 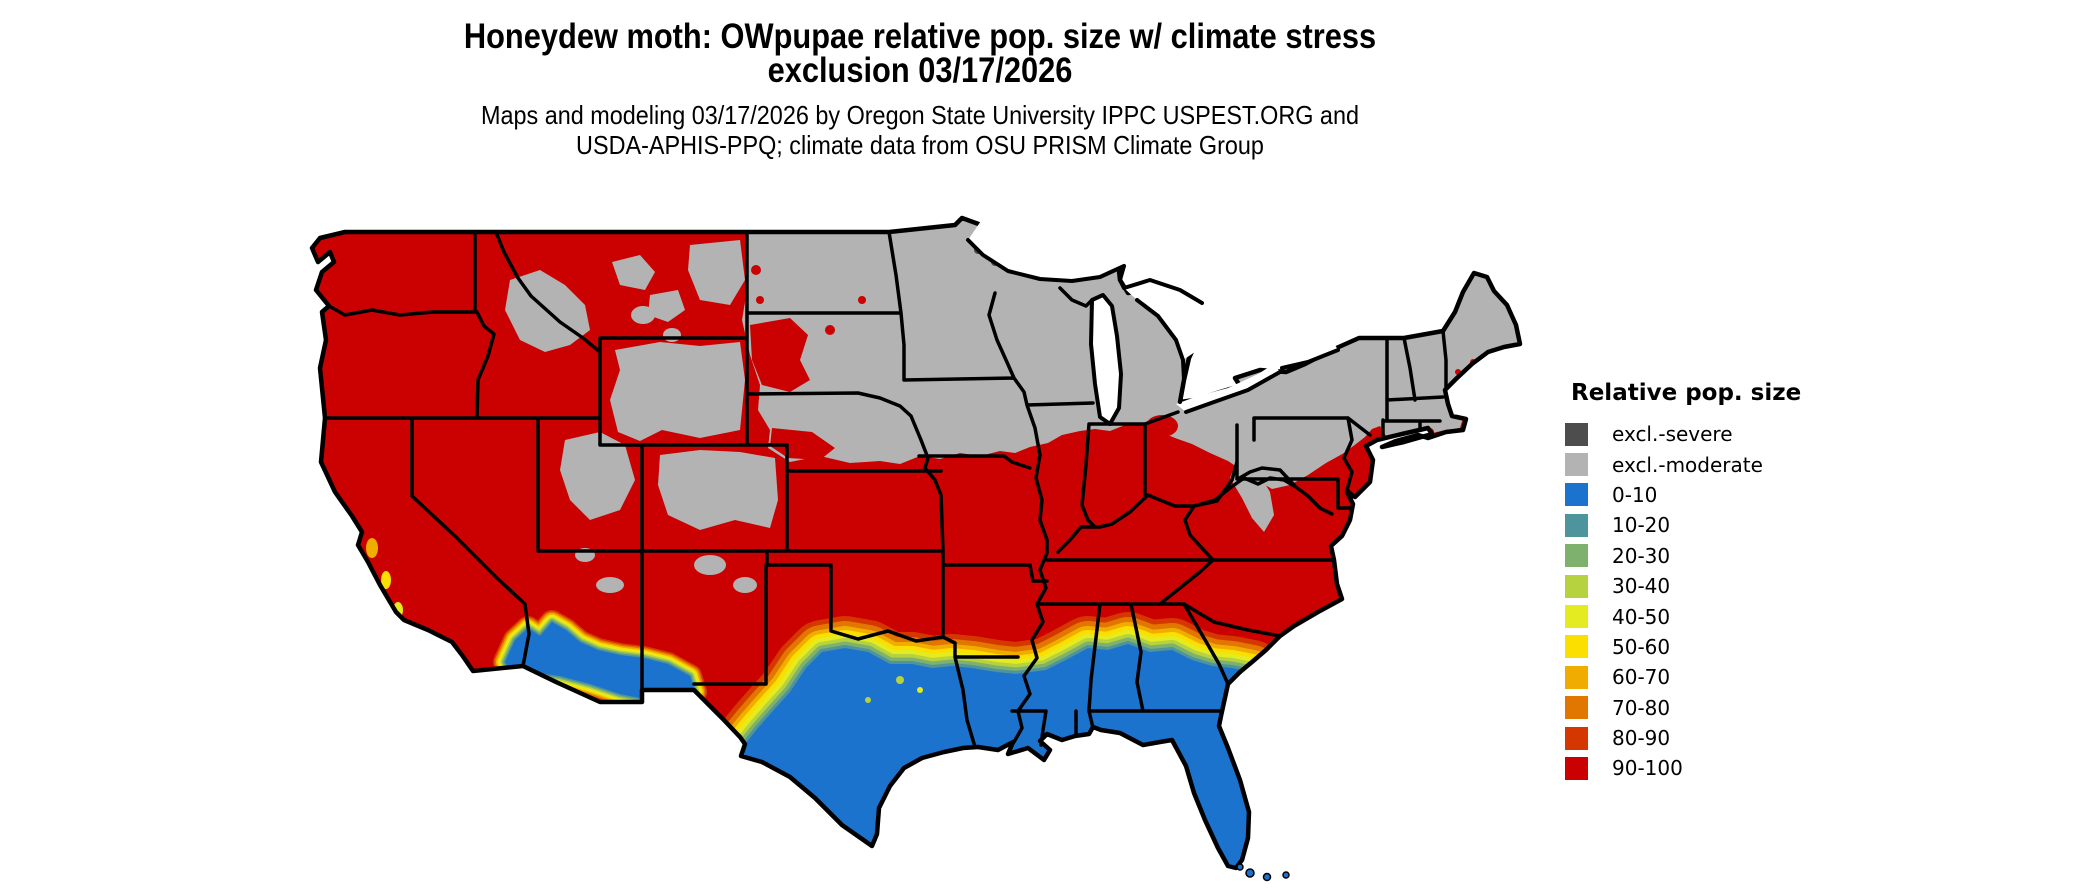 I want to click on lake-huron, so click(x=1166, y=320).